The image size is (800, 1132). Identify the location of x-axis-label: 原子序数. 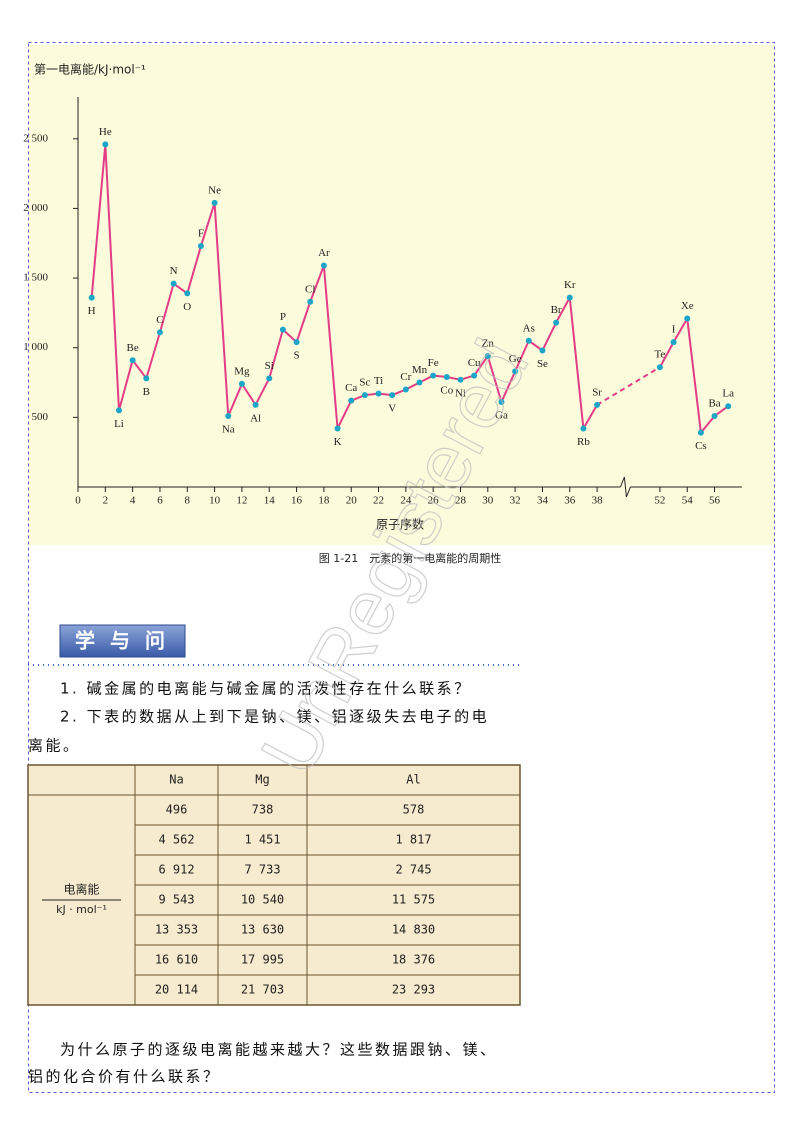
(400, 524).